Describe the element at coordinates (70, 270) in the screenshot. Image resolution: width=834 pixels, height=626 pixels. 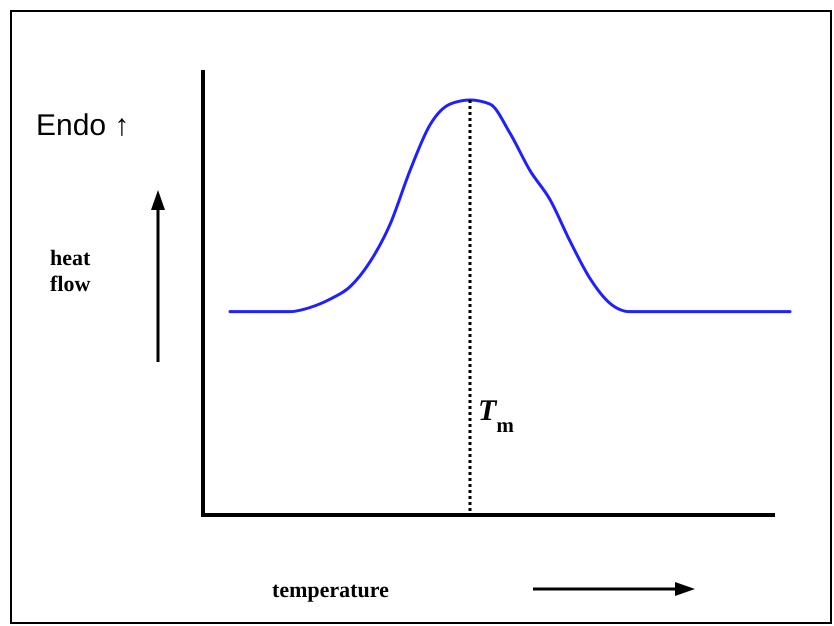
I see `text: heat flow` at that location.